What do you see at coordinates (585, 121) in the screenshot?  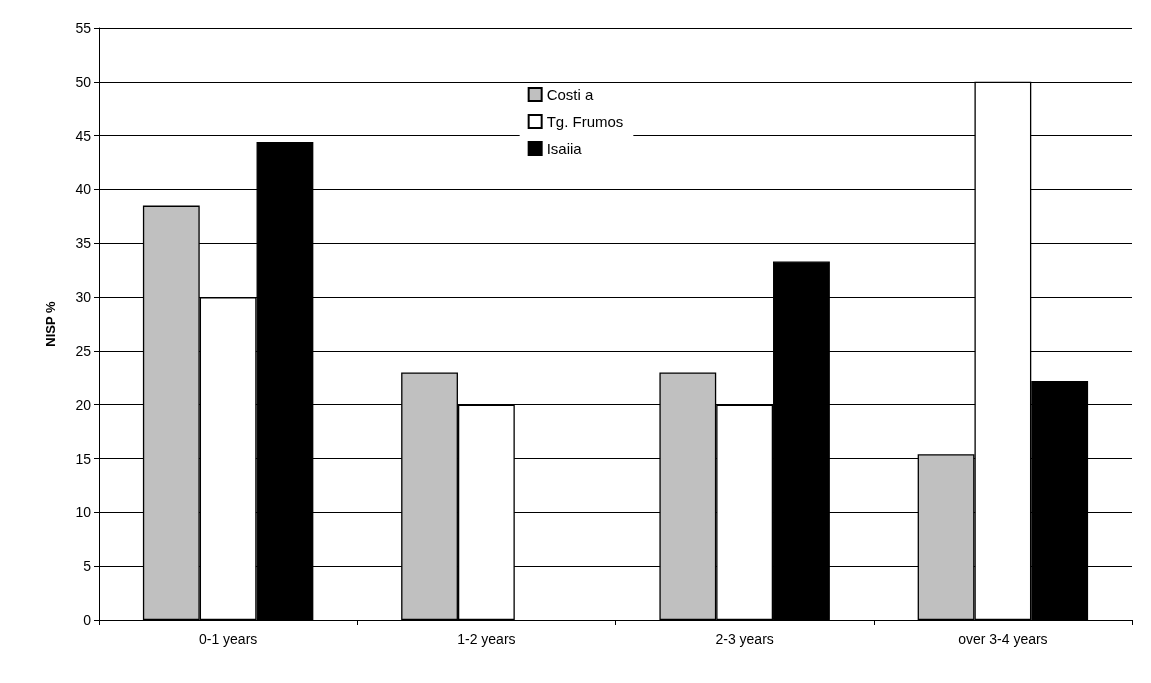 I see `legend-label: Tg. Frumos` at bounding box center [585, 121].